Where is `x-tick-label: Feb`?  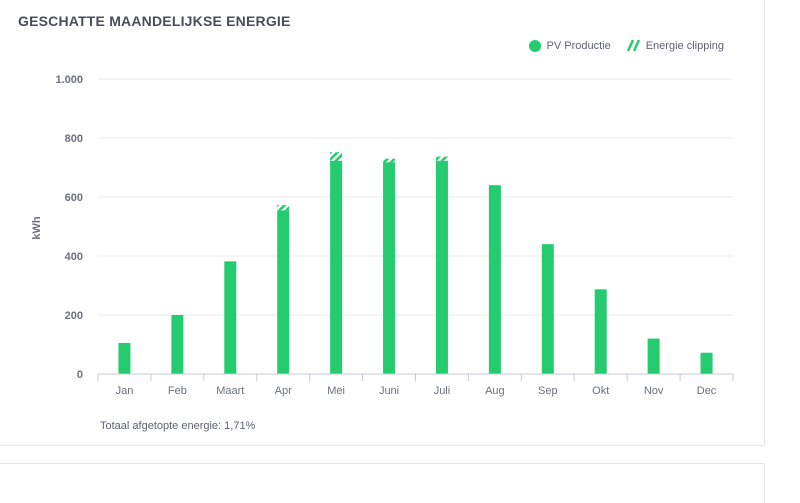
x-tick-label: Feb is located at coordinates (177, 391).